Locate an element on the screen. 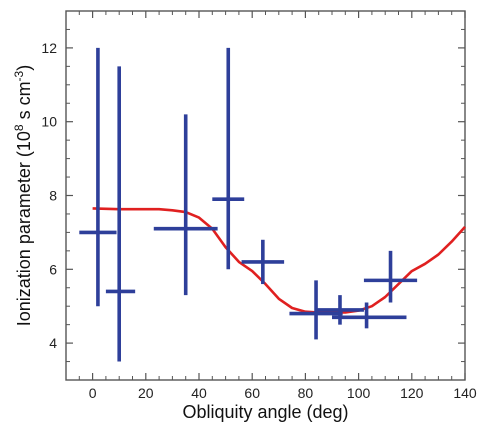 The image size is (482, 430). x-axis-title: Obliquity angle (deg) is located at coordinates (265, 412).